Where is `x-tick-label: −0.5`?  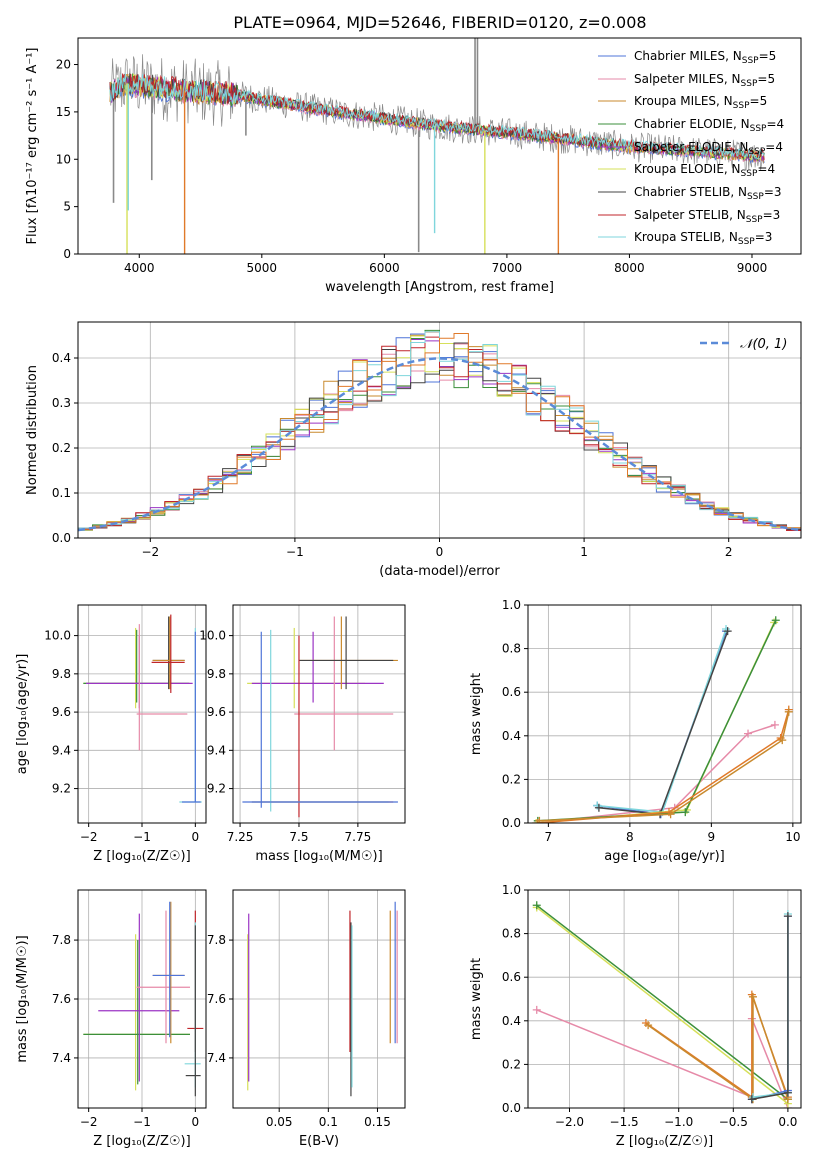 x-tick-label: −0.5 is located at coordinates (733, 1122).